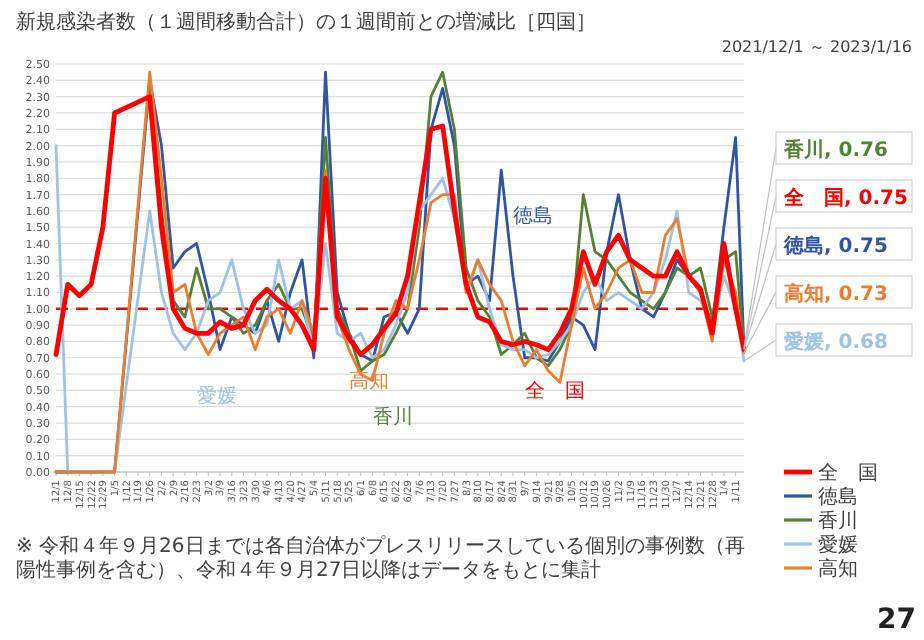 This screenshot has height=640, width=924. I want to click on annotation: 高知, 0.73, so click(836, 294).